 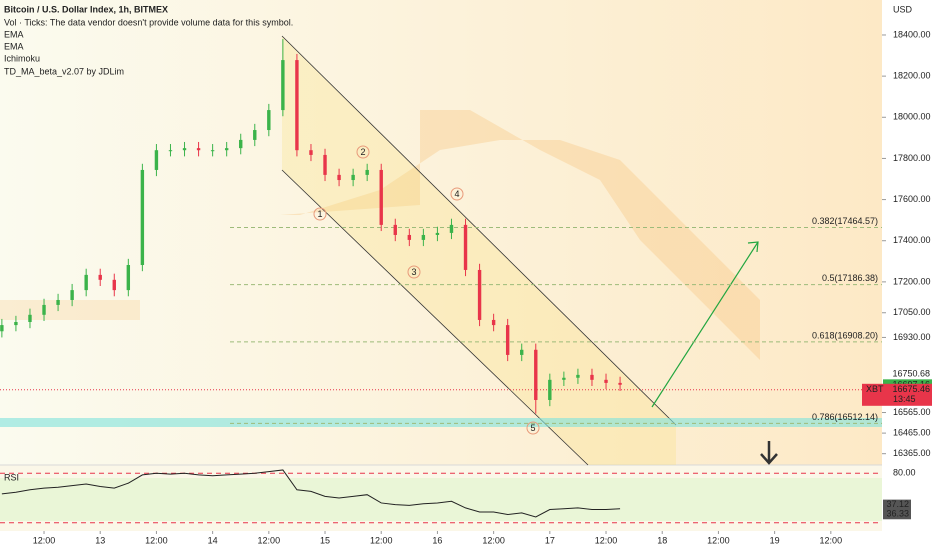 I want to click on y-tick-label: 17200.00, so click(x=912, y=281).